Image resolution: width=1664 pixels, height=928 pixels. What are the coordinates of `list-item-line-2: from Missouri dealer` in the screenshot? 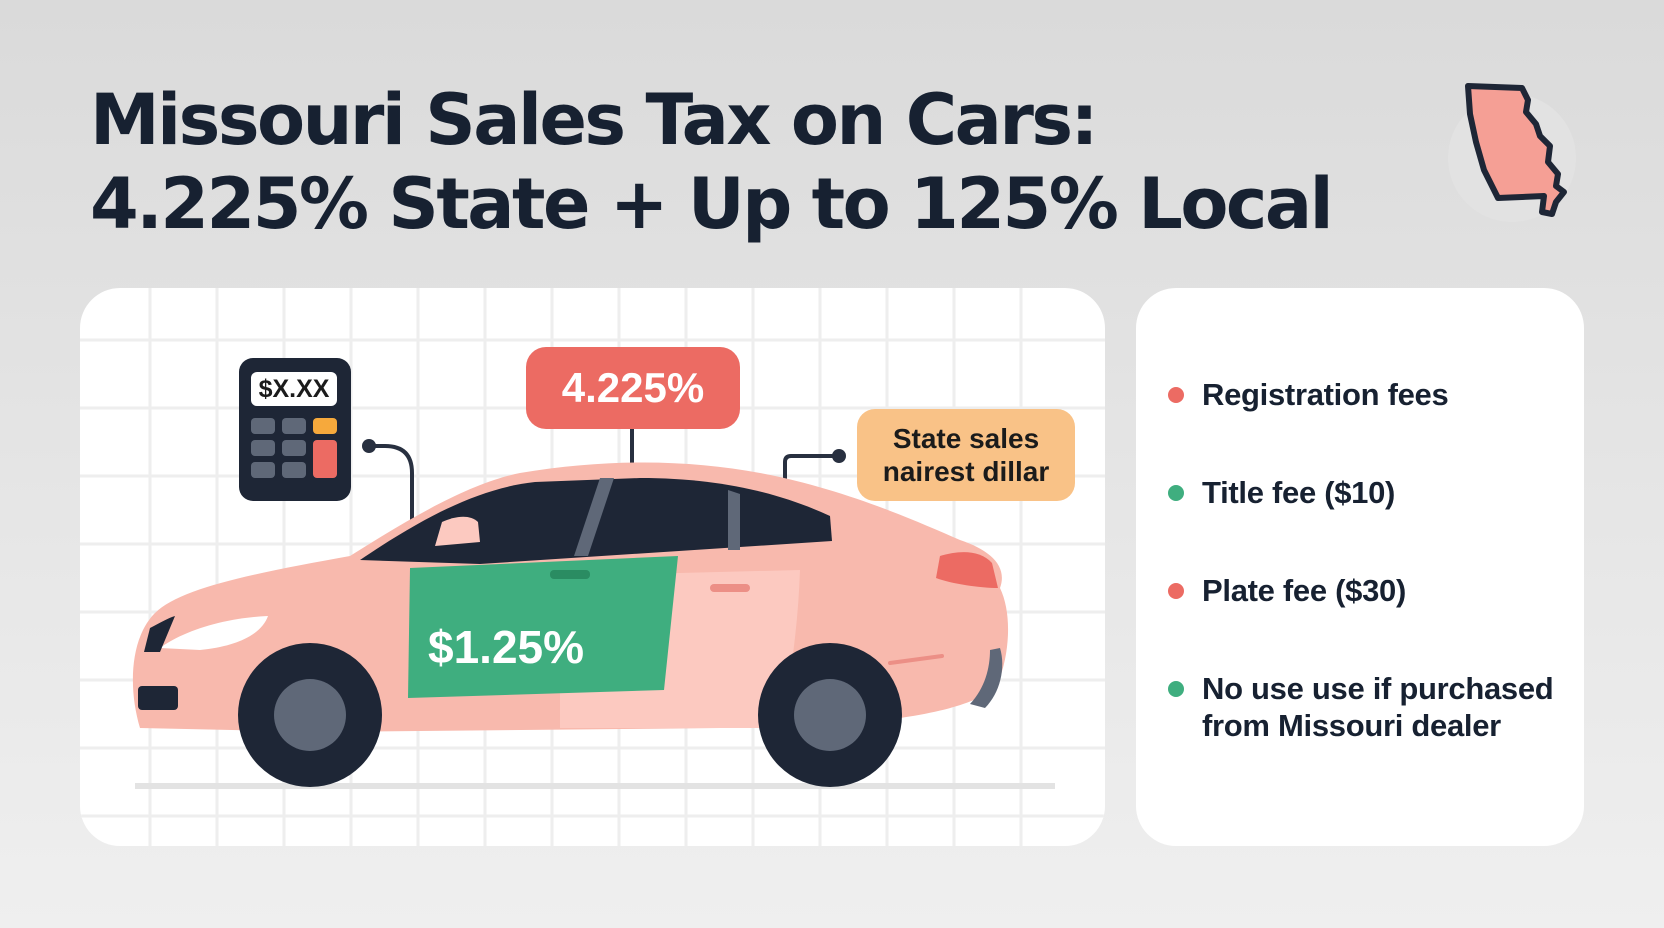 It's located at (1351, 725).